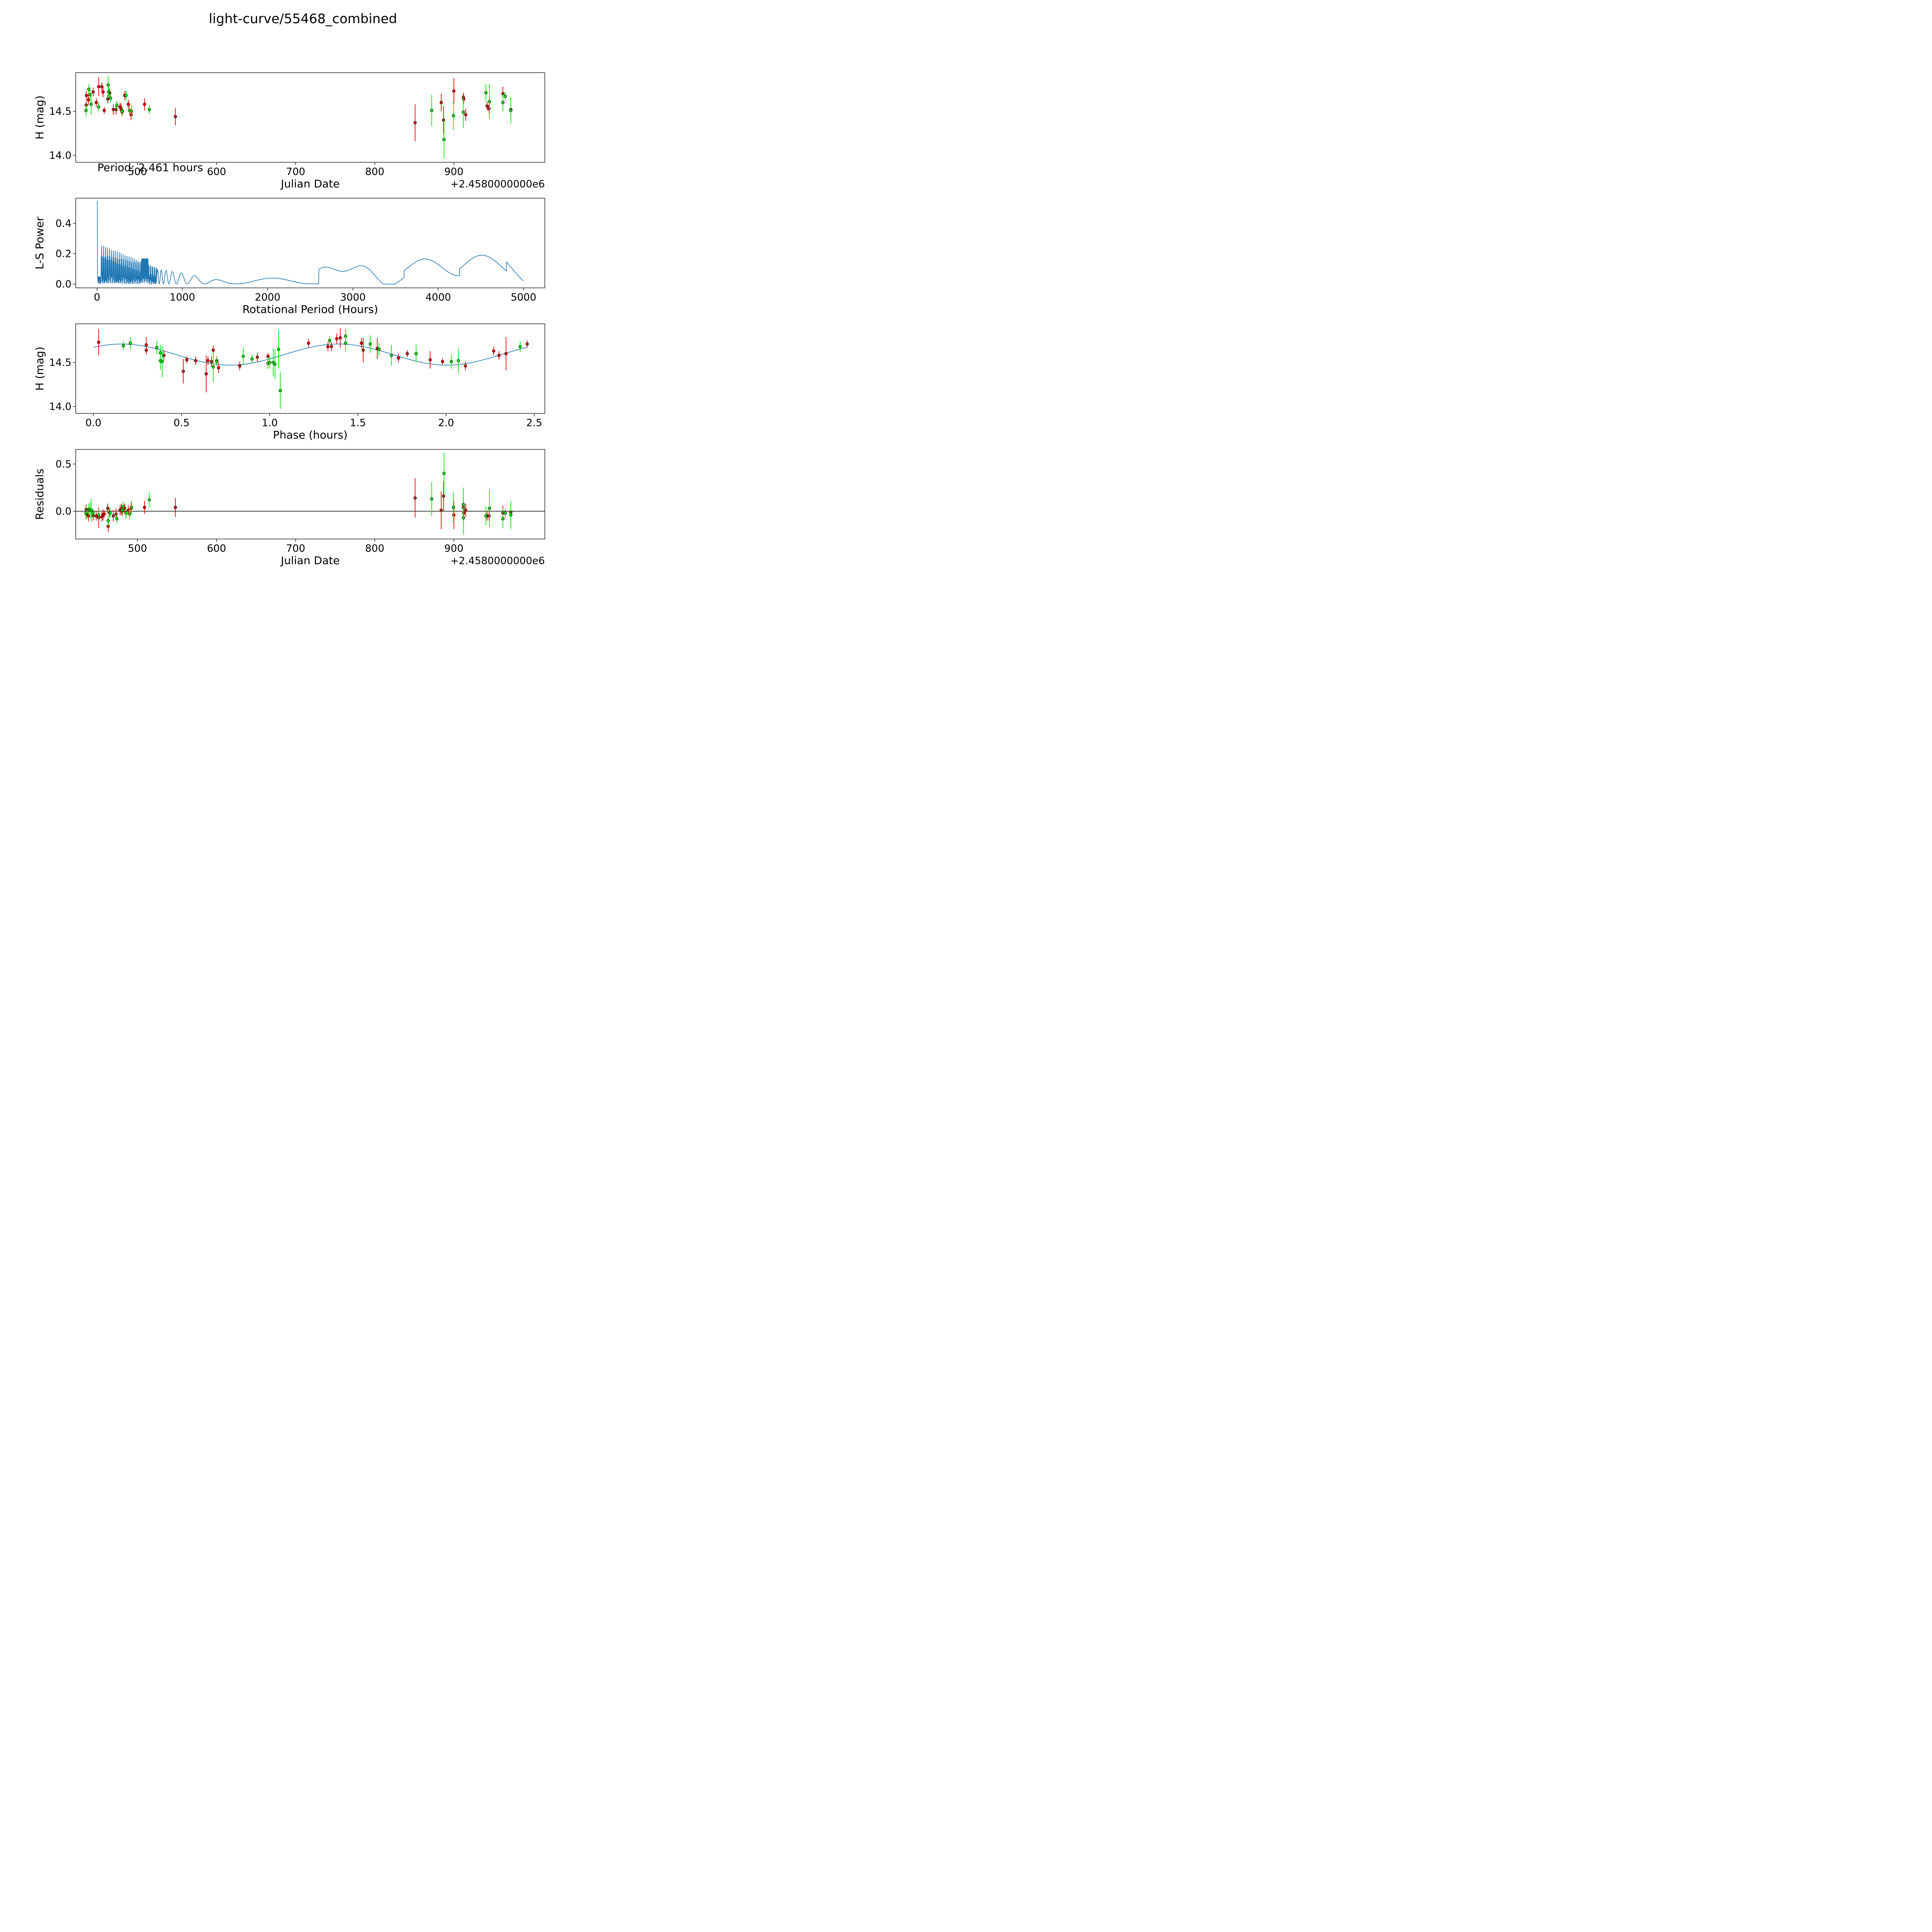  Describe the element at coordinates (60, 156) in the screenshot. I see `y-tick-label: 14.0` at that location.